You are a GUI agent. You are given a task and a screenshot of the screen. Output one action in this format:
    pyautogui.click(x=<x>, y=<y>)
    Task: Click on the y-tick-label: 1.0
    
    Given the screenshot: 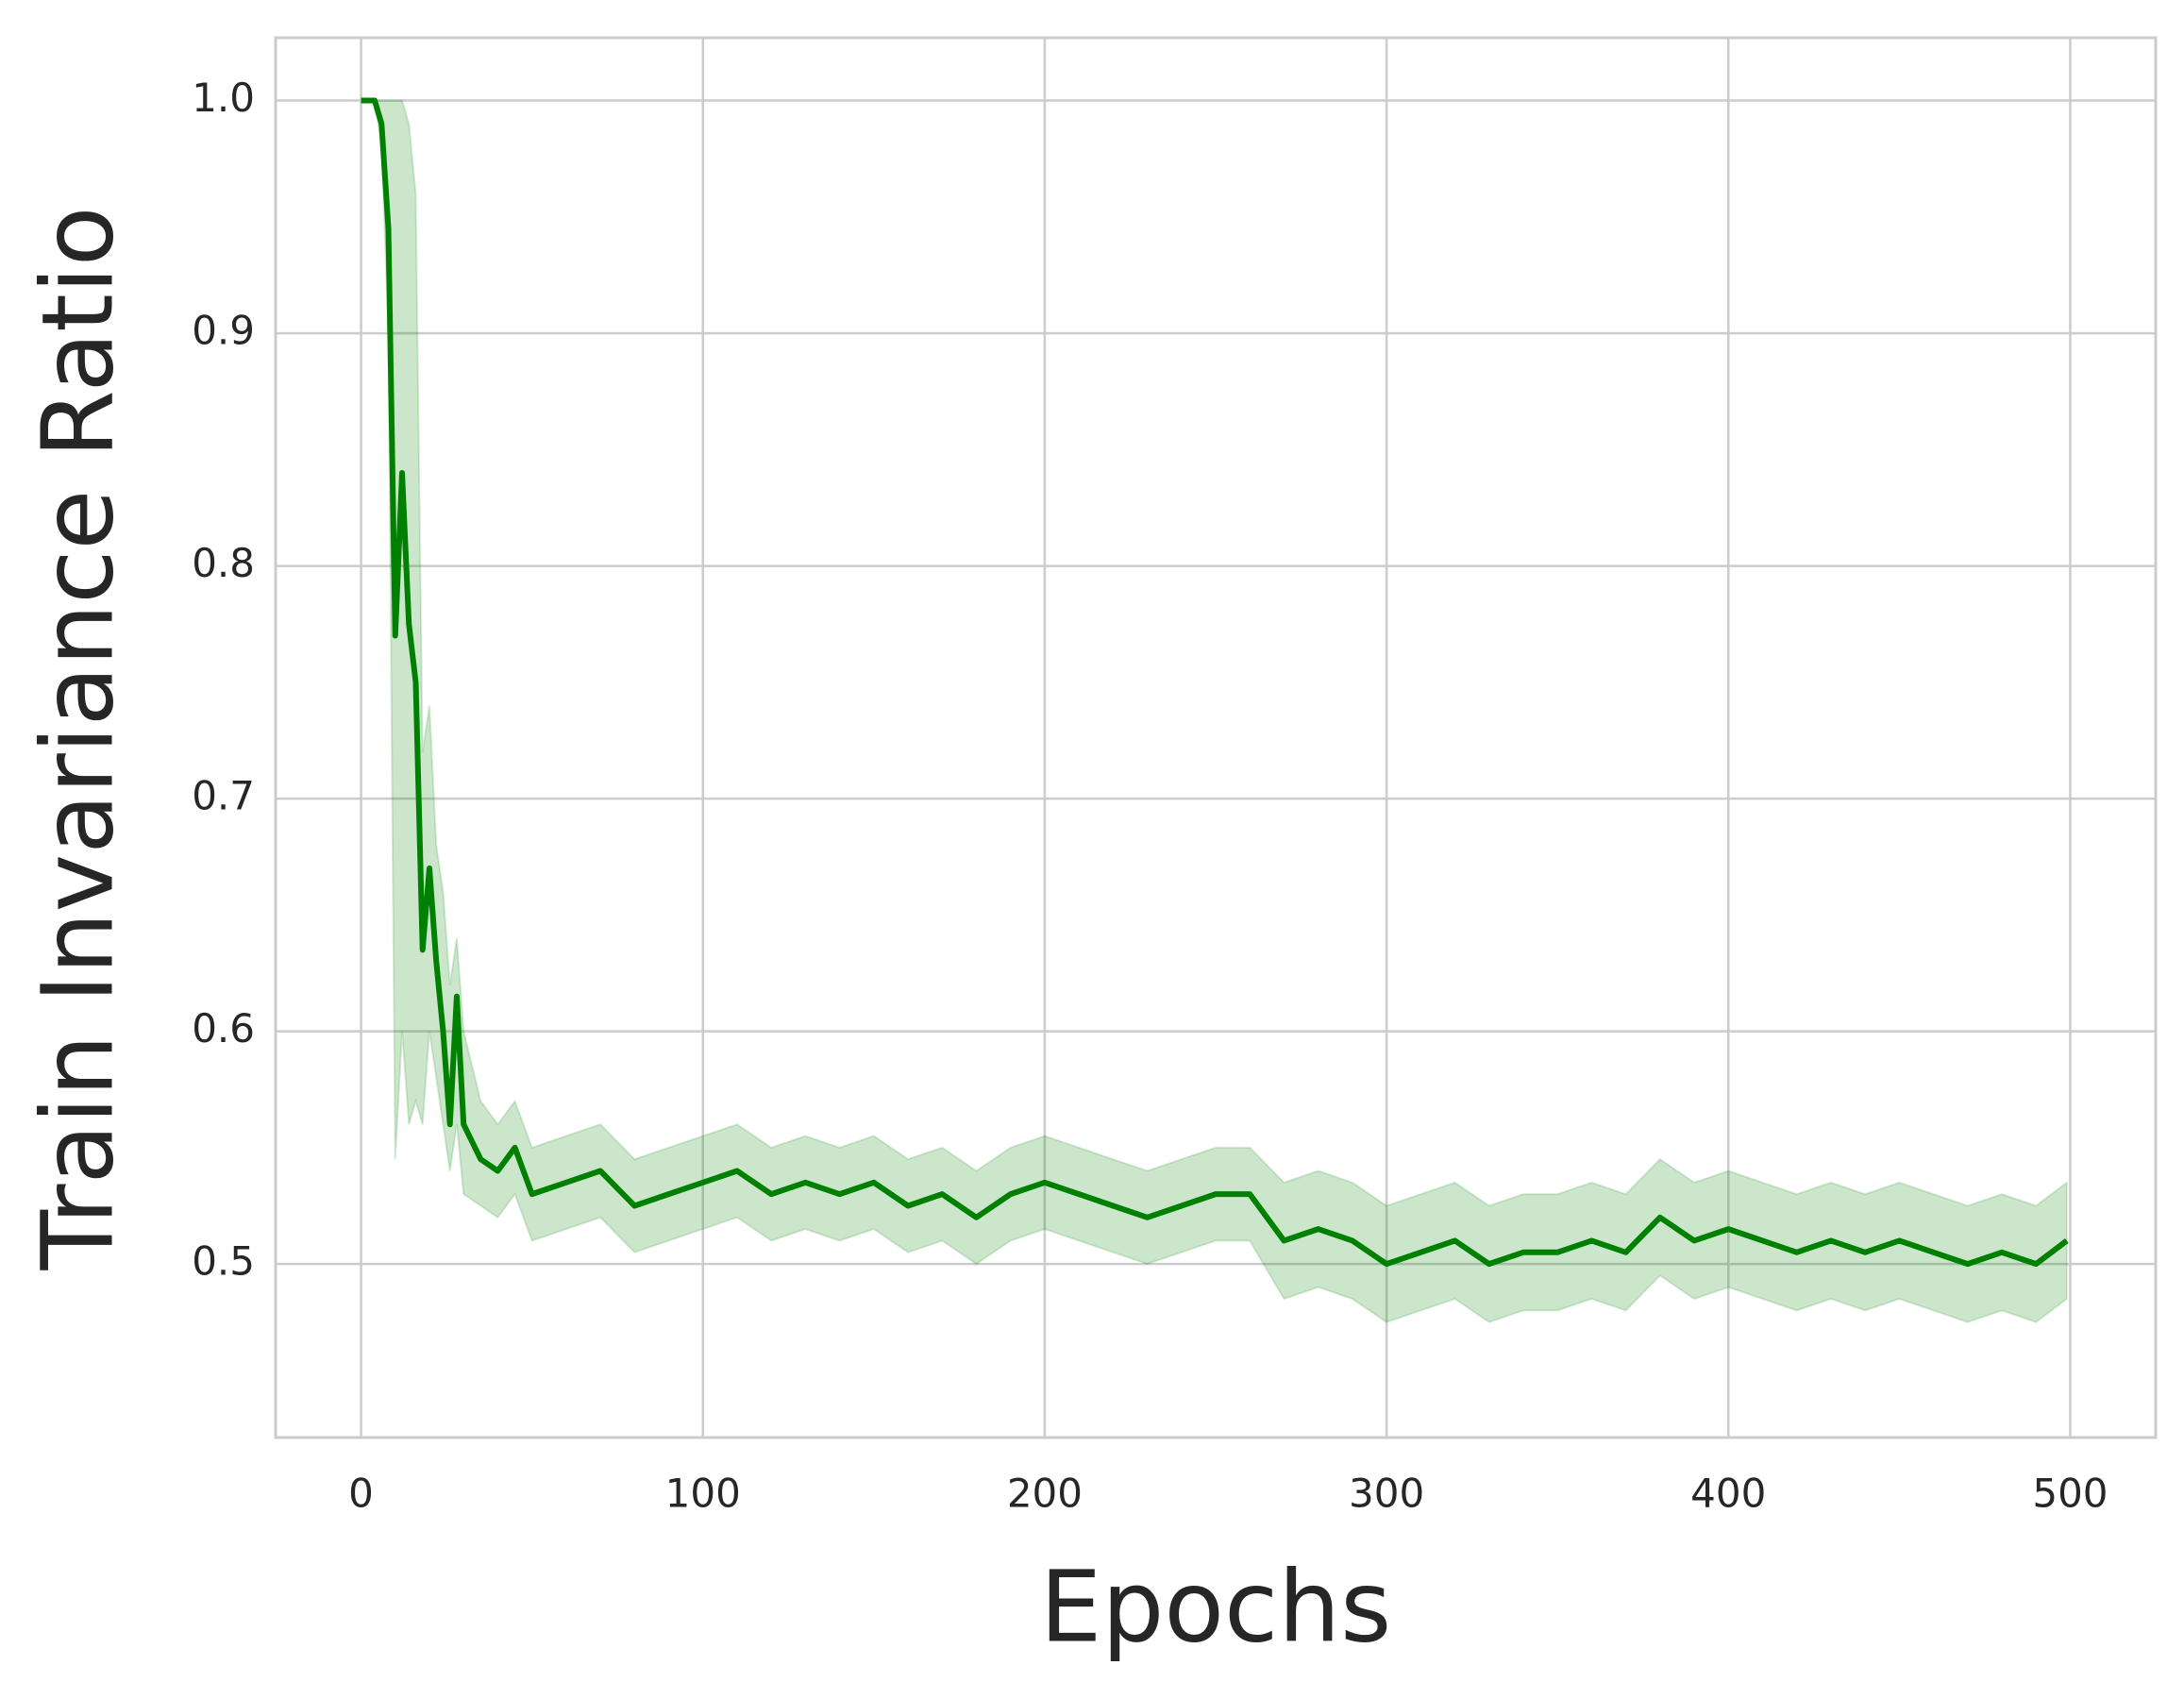 What is the action you would take?
    pyautogui.click(x=223, y=98)
    